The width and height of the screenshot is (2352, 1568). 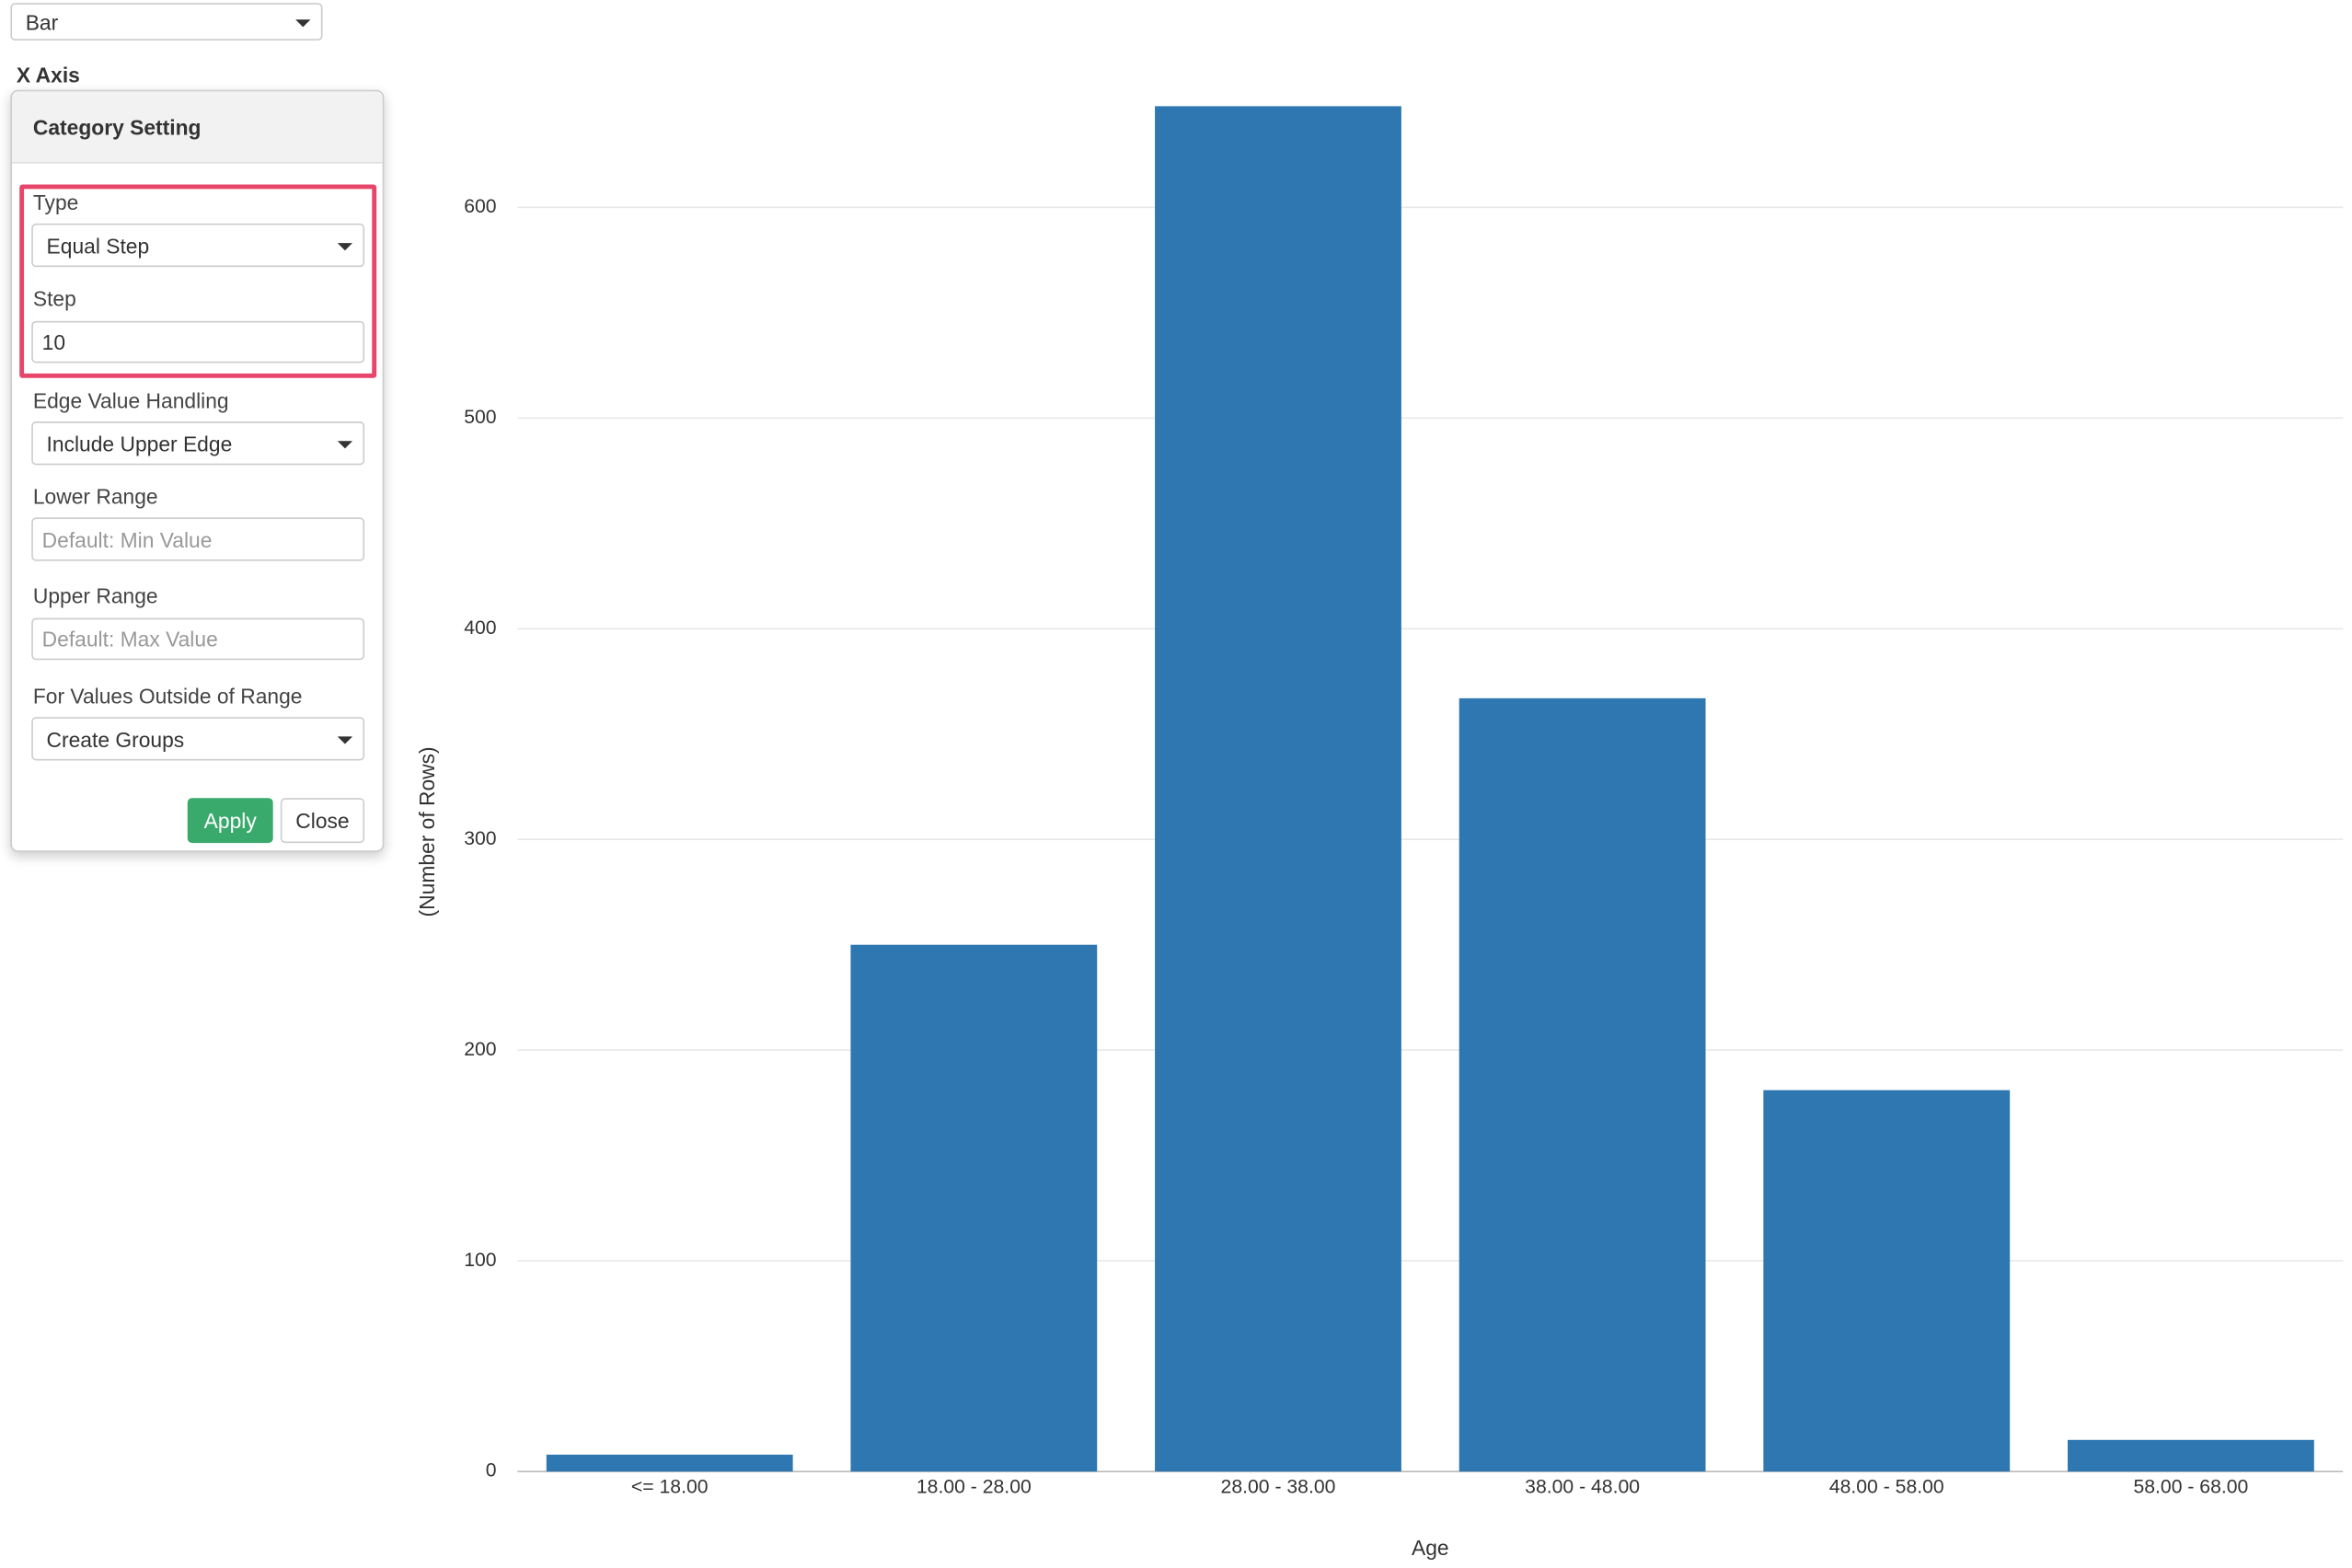 I want to click on x-tick-label: 18.00 - 28.00, so click(x=974, y=1487).